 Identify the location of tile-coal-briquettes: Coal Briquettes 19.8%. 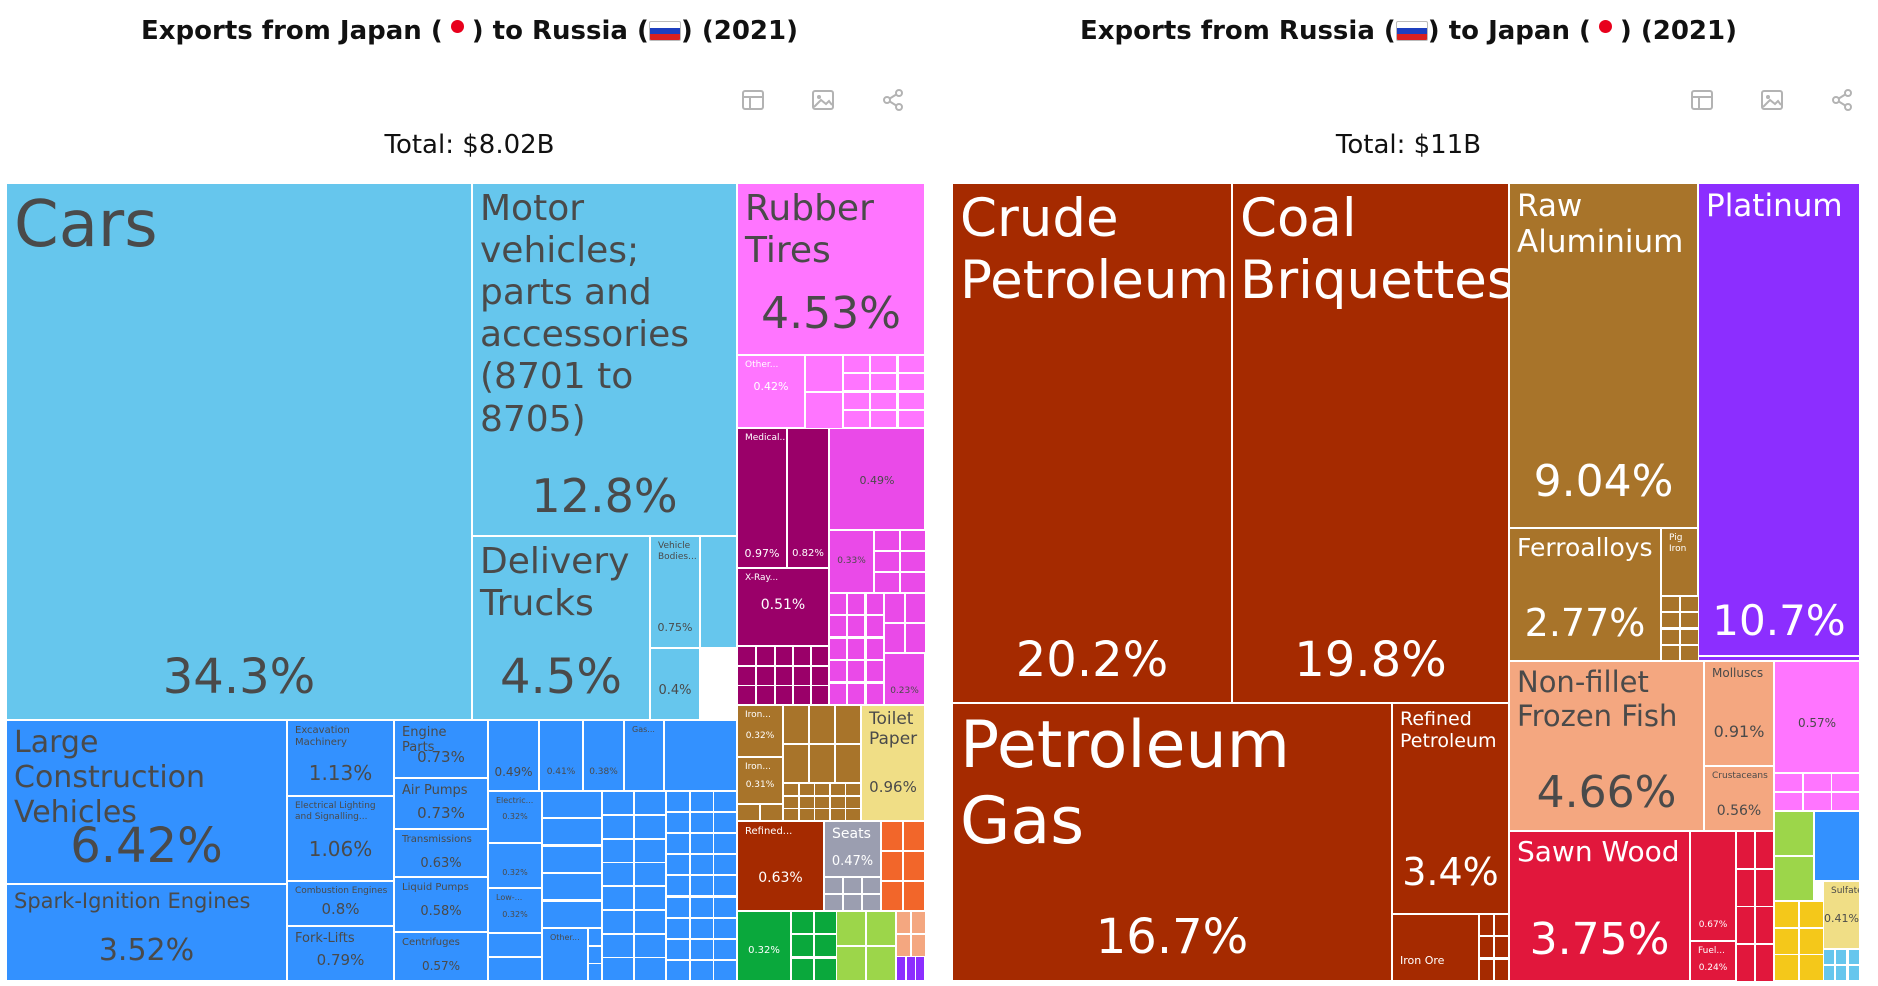
(1370, 443).